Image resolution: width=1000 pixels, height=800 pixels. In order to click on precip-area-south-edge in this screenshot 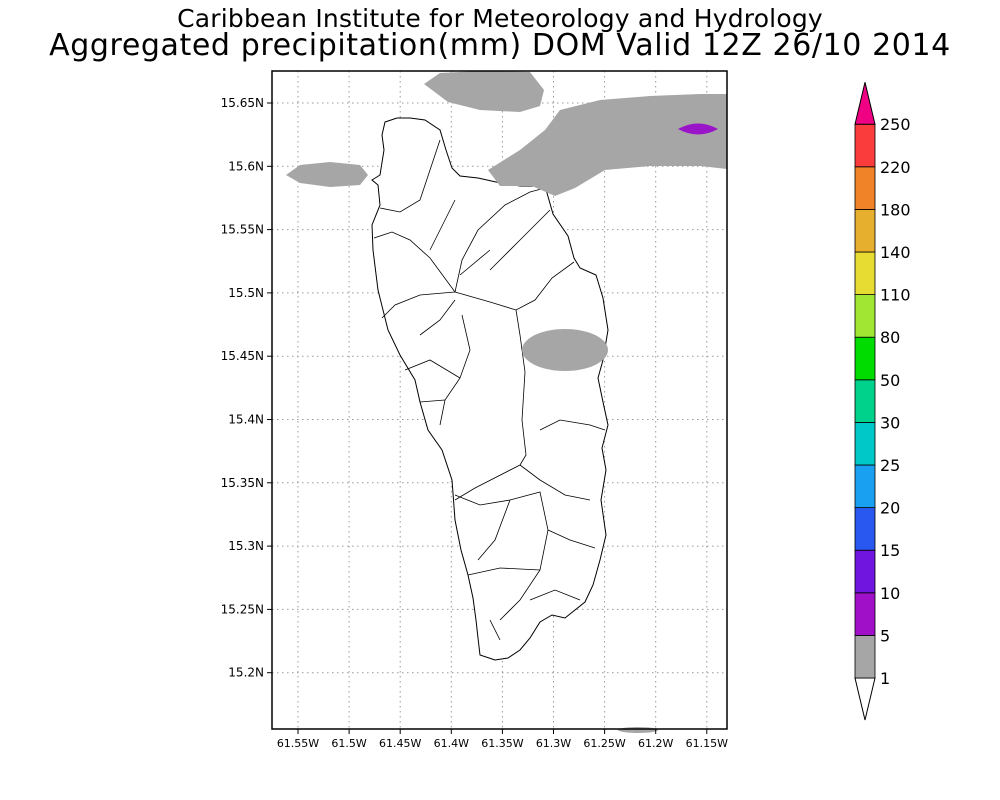, I will do `click(638, 730)`.